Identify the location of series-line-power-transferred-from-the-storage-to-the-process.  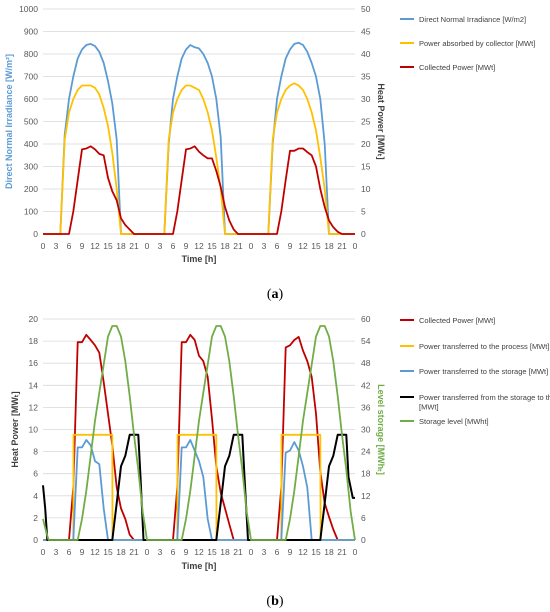
(198, 487).